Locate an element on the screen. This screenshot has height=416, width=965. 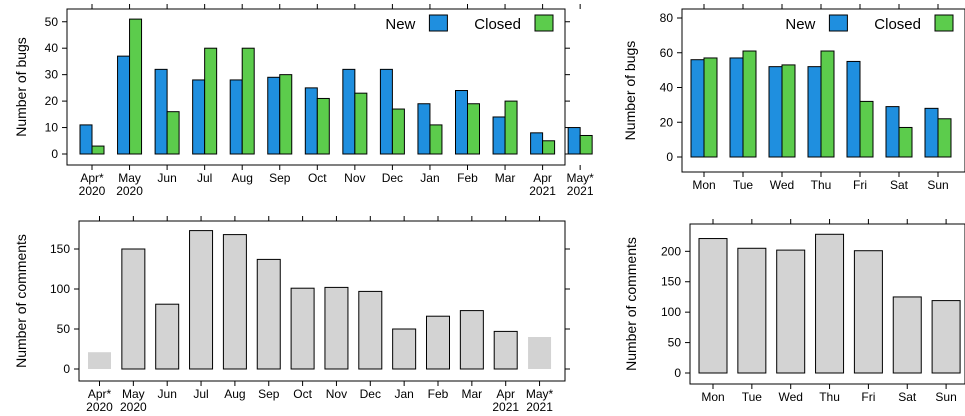
x-tick-label-line: May* is located at coordinates (540, 394).